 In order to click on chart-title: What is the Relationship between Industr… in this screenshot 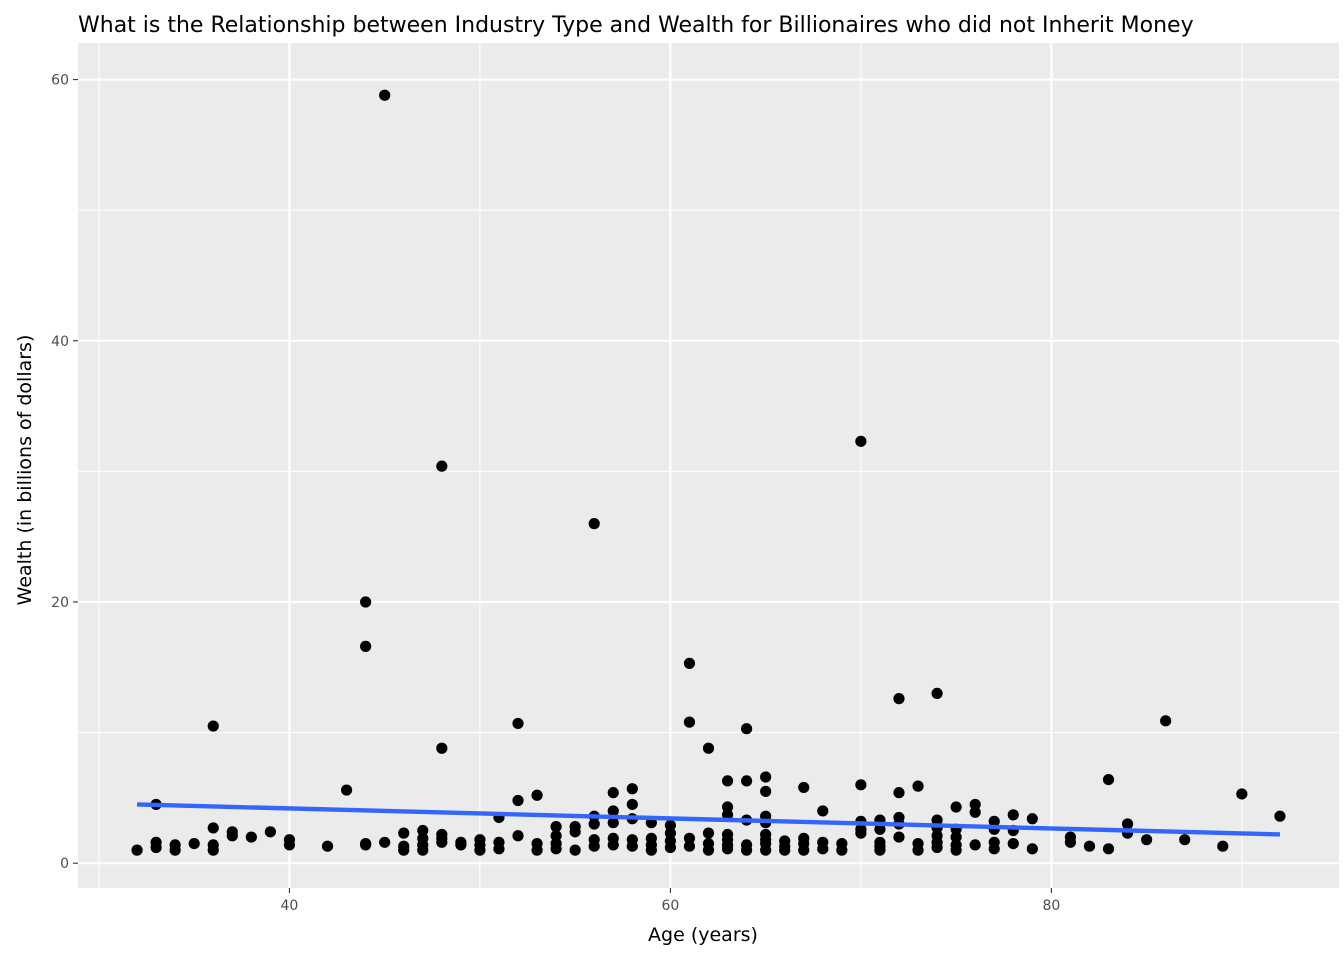, I will do `click(636, 25)`.